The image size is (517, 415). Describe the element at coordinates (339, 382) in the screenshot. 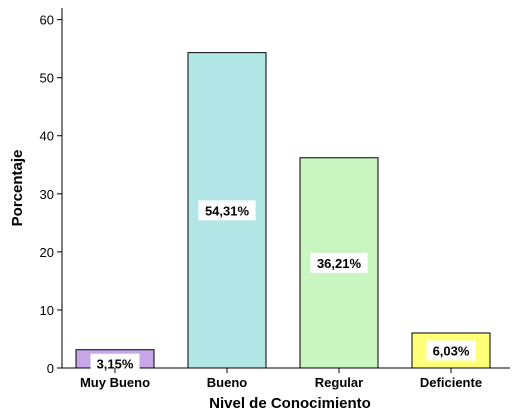

I see `x-category-label: Regular` at that location.